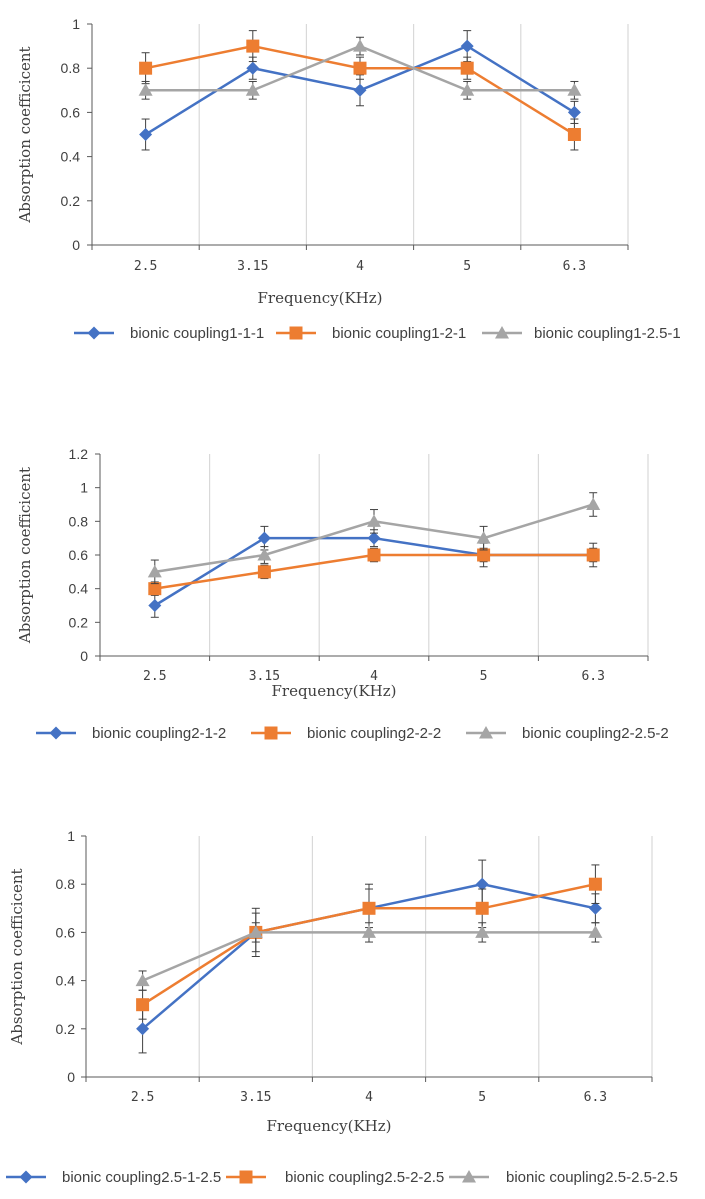 This screenshot has width=705, height=1199. Describe the element at coordinates (607, 333) in the screenshot. I see `legend-label: bionic coupling1-2.5-1` at that location.